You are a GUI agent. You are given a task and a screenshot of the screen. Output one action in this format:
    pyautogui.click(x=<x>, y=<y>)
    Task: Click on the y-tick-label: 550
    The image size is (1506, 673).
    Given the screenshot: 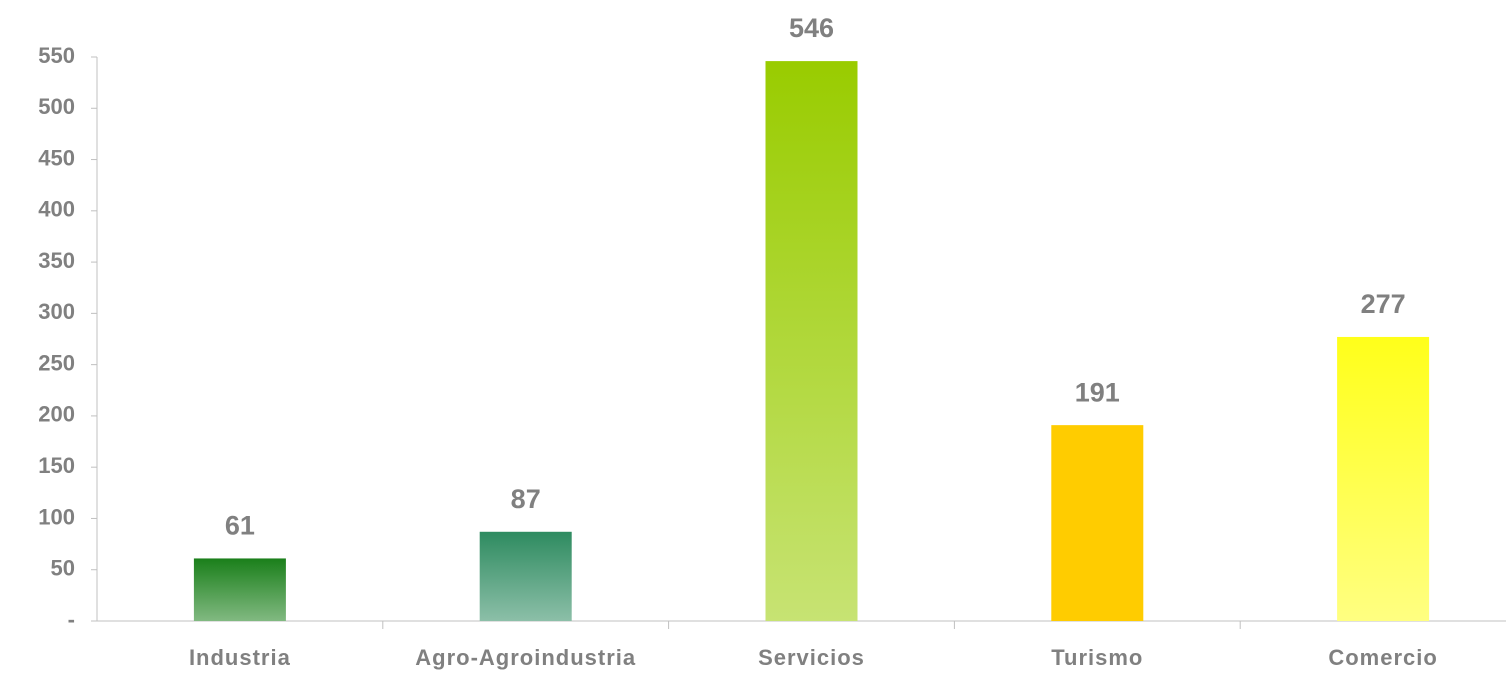 What is the action you would take?
    pyautogui.click(x=56, y=55)
    